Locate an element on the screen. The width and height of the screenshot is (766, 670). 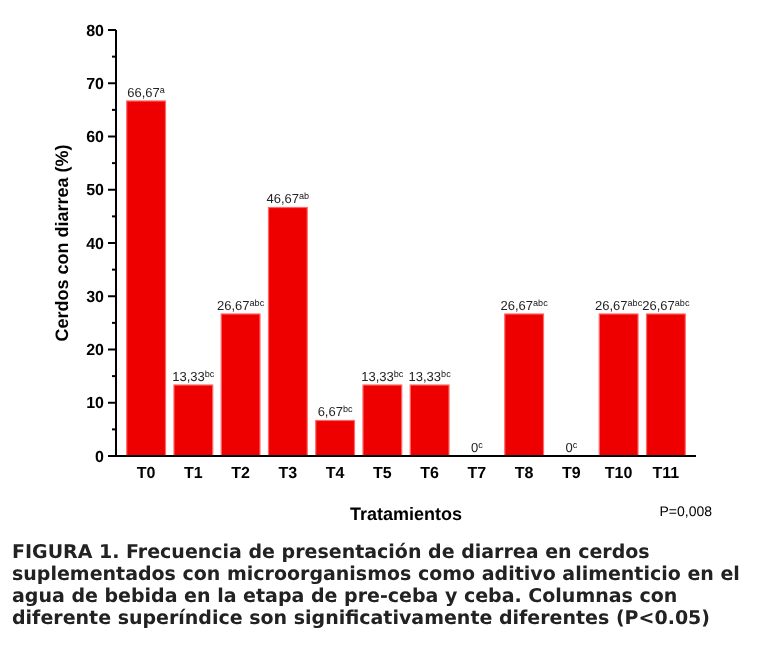
x-tick-label: T2 is located at coordinates (241, 473).